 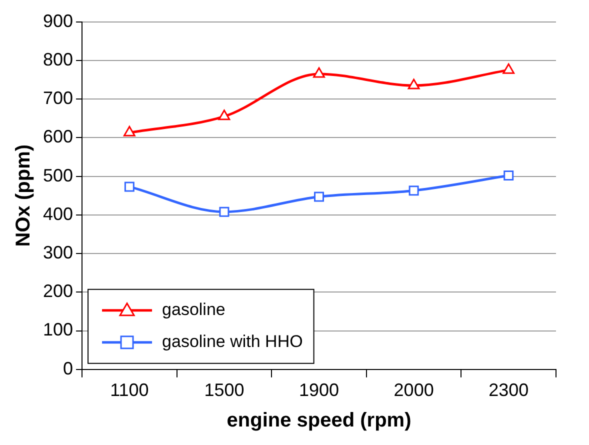 I want to click on y-tick-label: 700, so click(x=58, y=98).